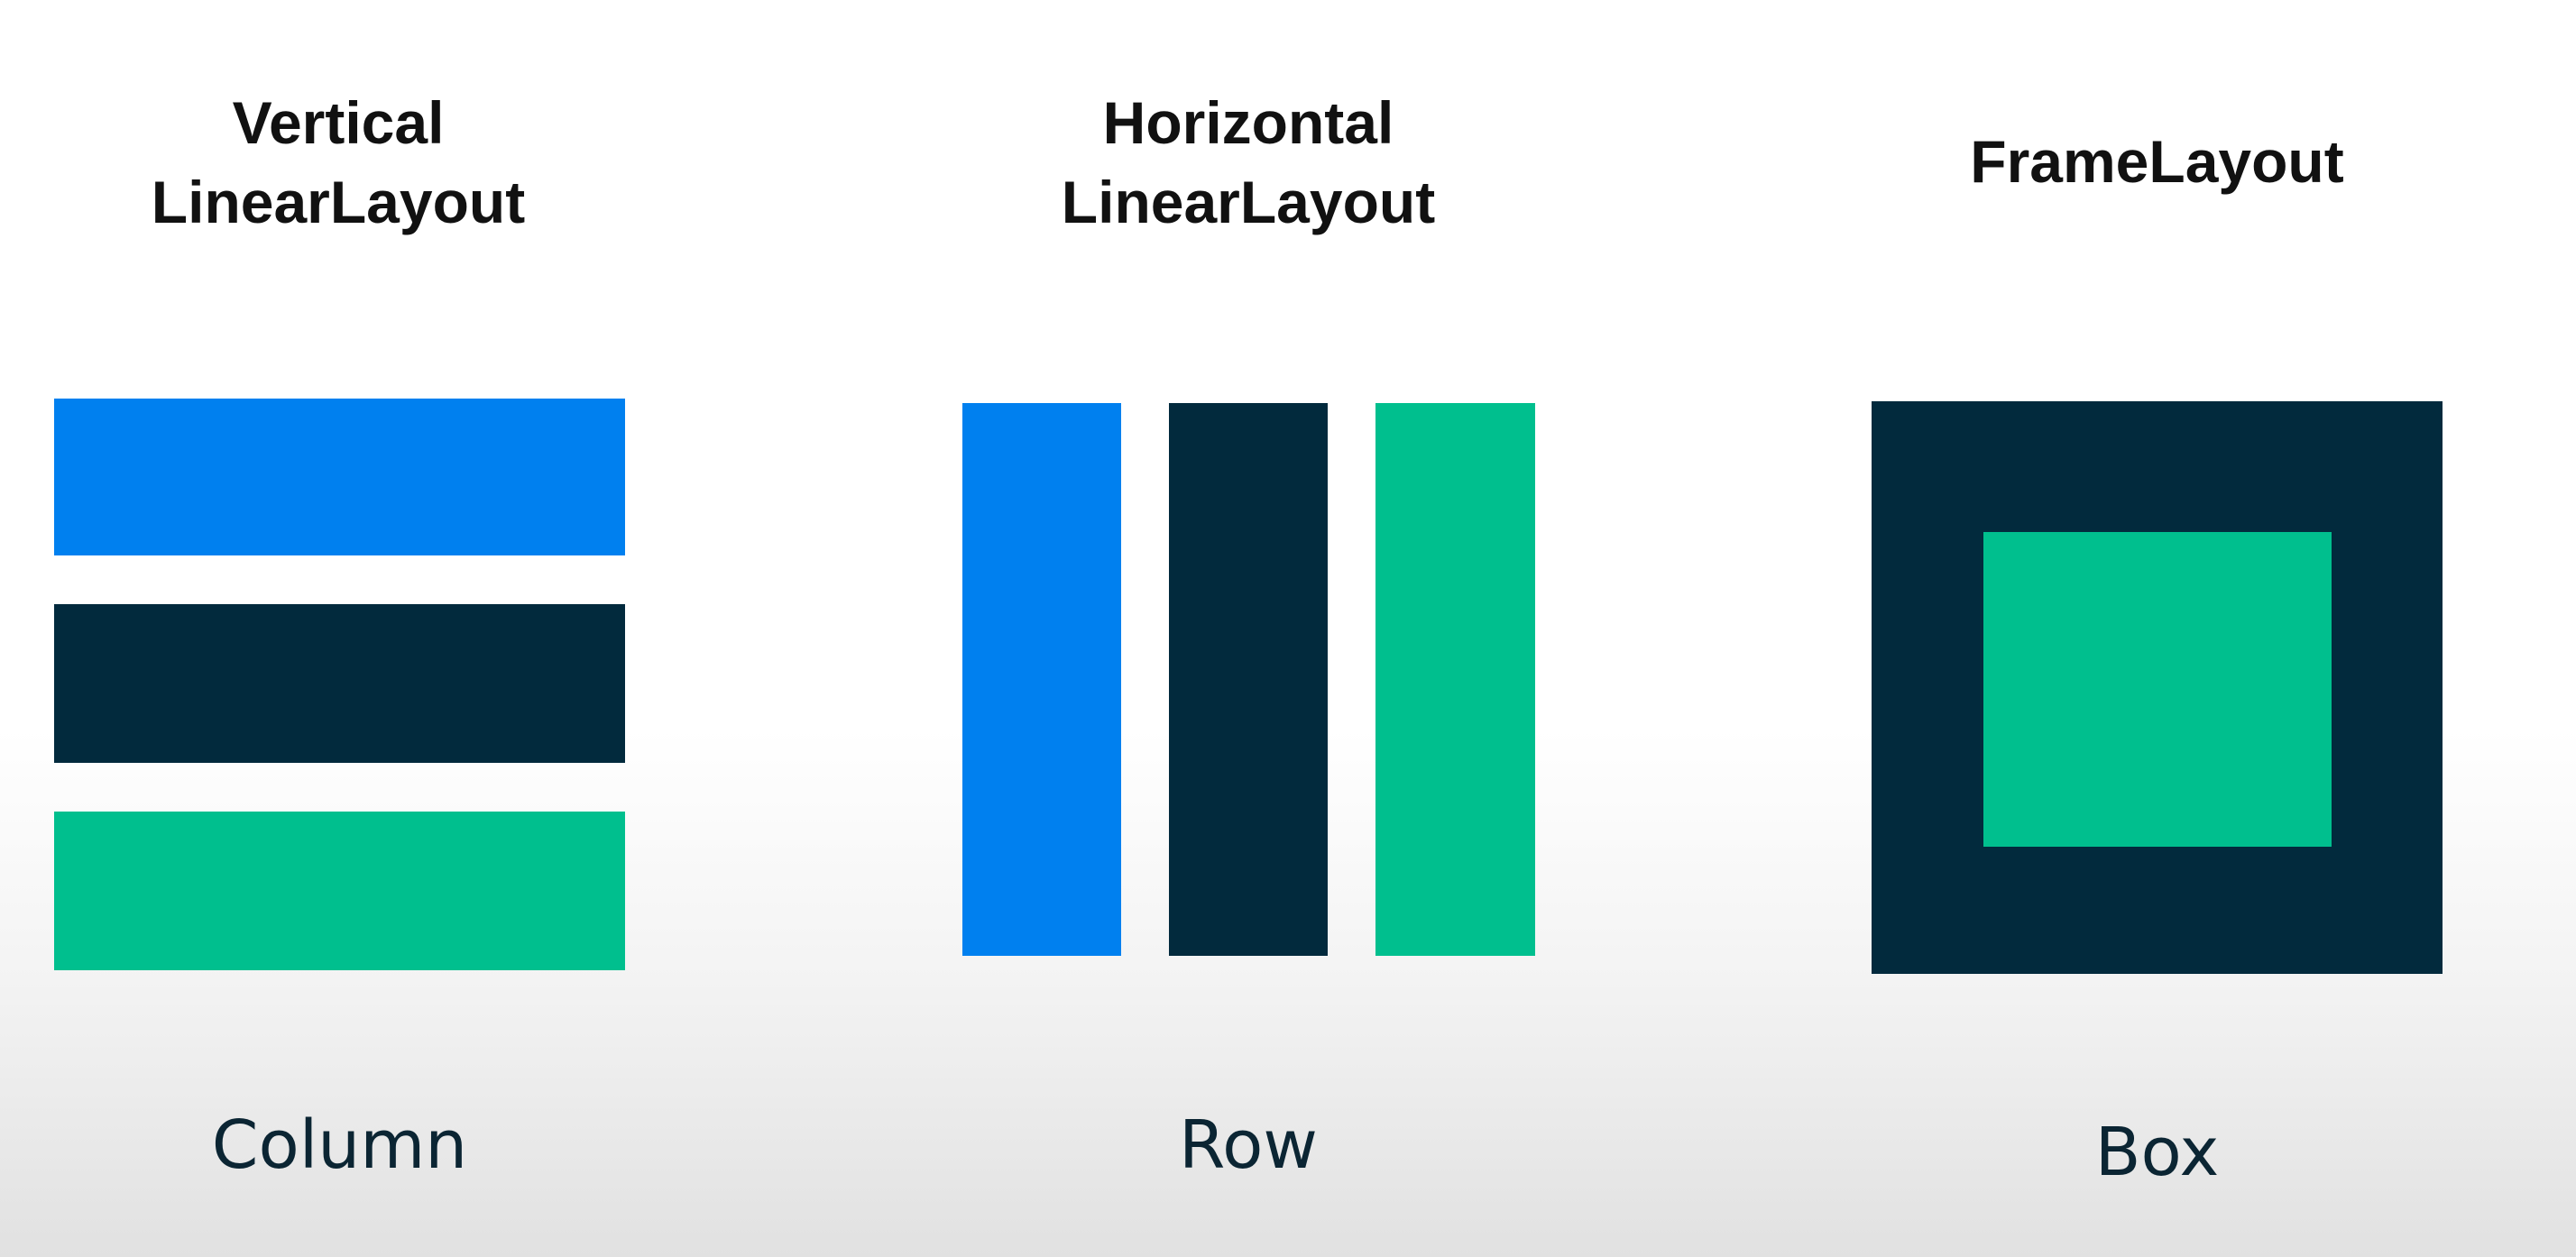 The width and height of the screenshot is (2576, 1257). What do you see at coordinates (1248, 679) in the screenshot?
I see `row-block-navy` at bounding box center [1248, 679].